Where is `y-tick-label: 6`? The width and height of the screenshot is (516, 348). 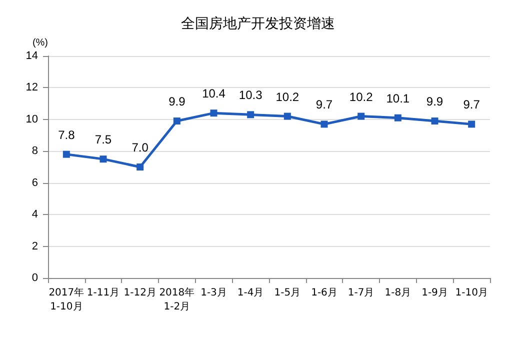 y-tick-label: 6 is located at coordinates (35, 182).